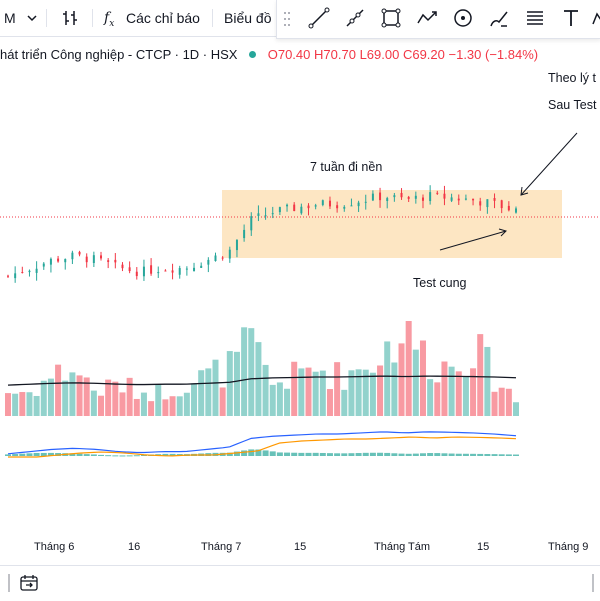  I want to click on chart-type-button: Biểu đồ, so click(248, 18).